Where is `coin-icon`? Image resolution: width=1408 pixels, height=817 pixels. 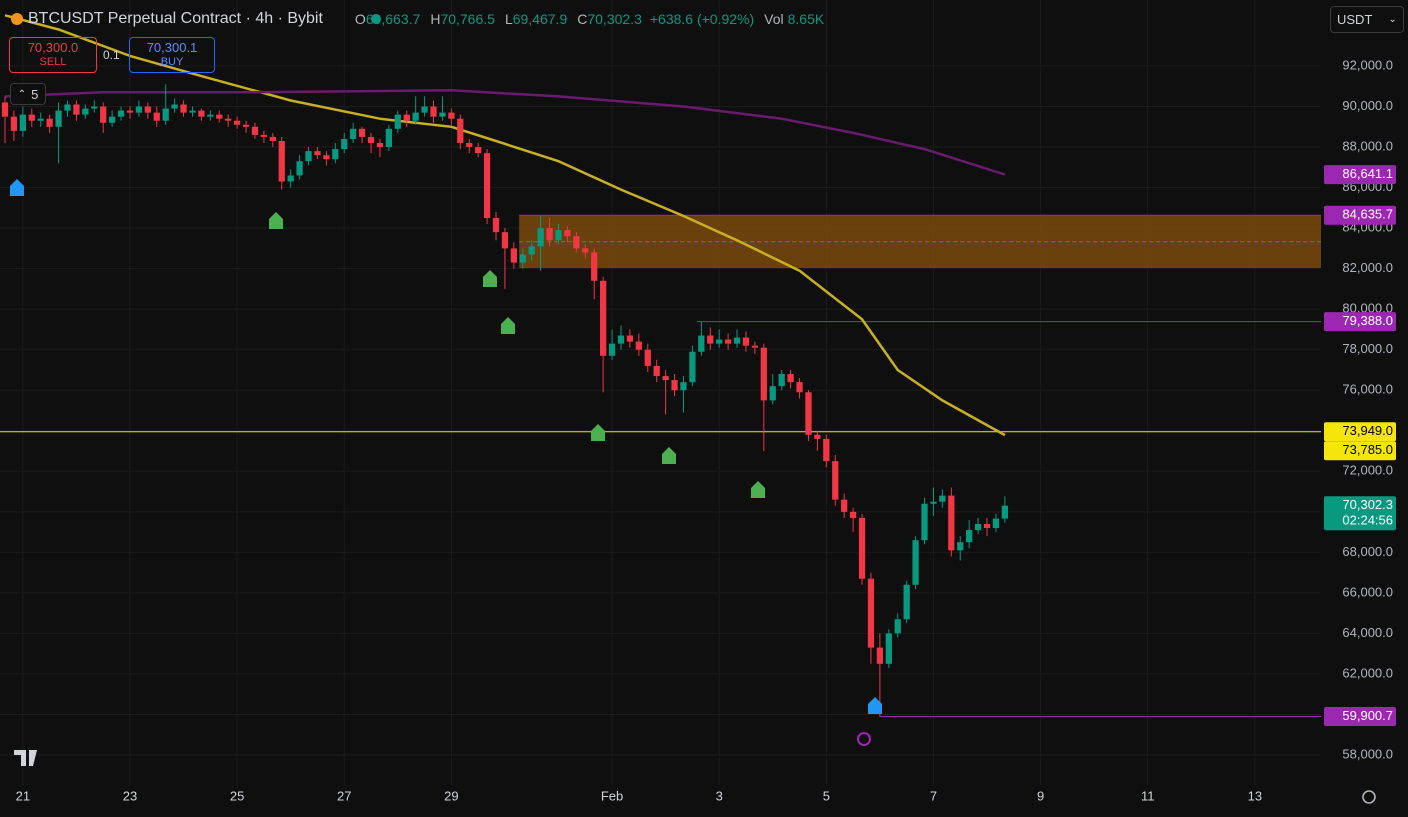 coin-icon is located at coordinates (17, 19).